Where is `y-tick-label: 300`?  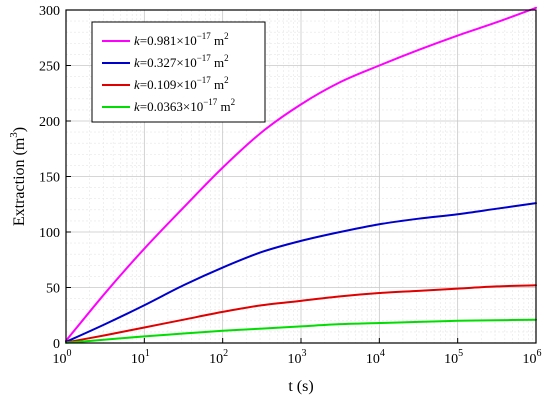 y-tick-label: 300 is located at coordinates (49, 11).